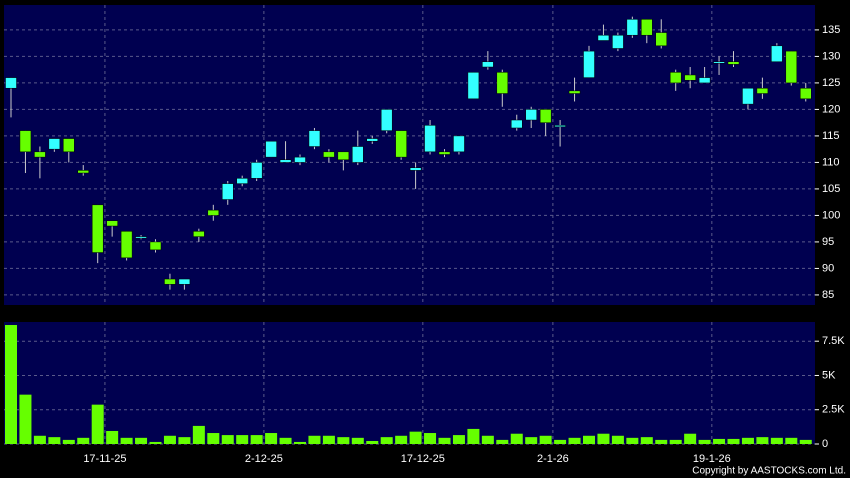  What do you see at coordinates (829, 375) in the screenshot?
I see `y-tick-label: 5K` at bounding box center [829, 375].